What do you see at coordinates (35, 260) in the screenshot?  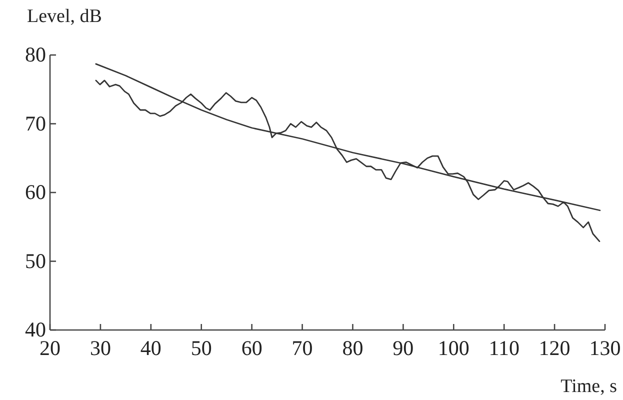 I see `y-tick-label: 50` at bounding box center [35, 260].